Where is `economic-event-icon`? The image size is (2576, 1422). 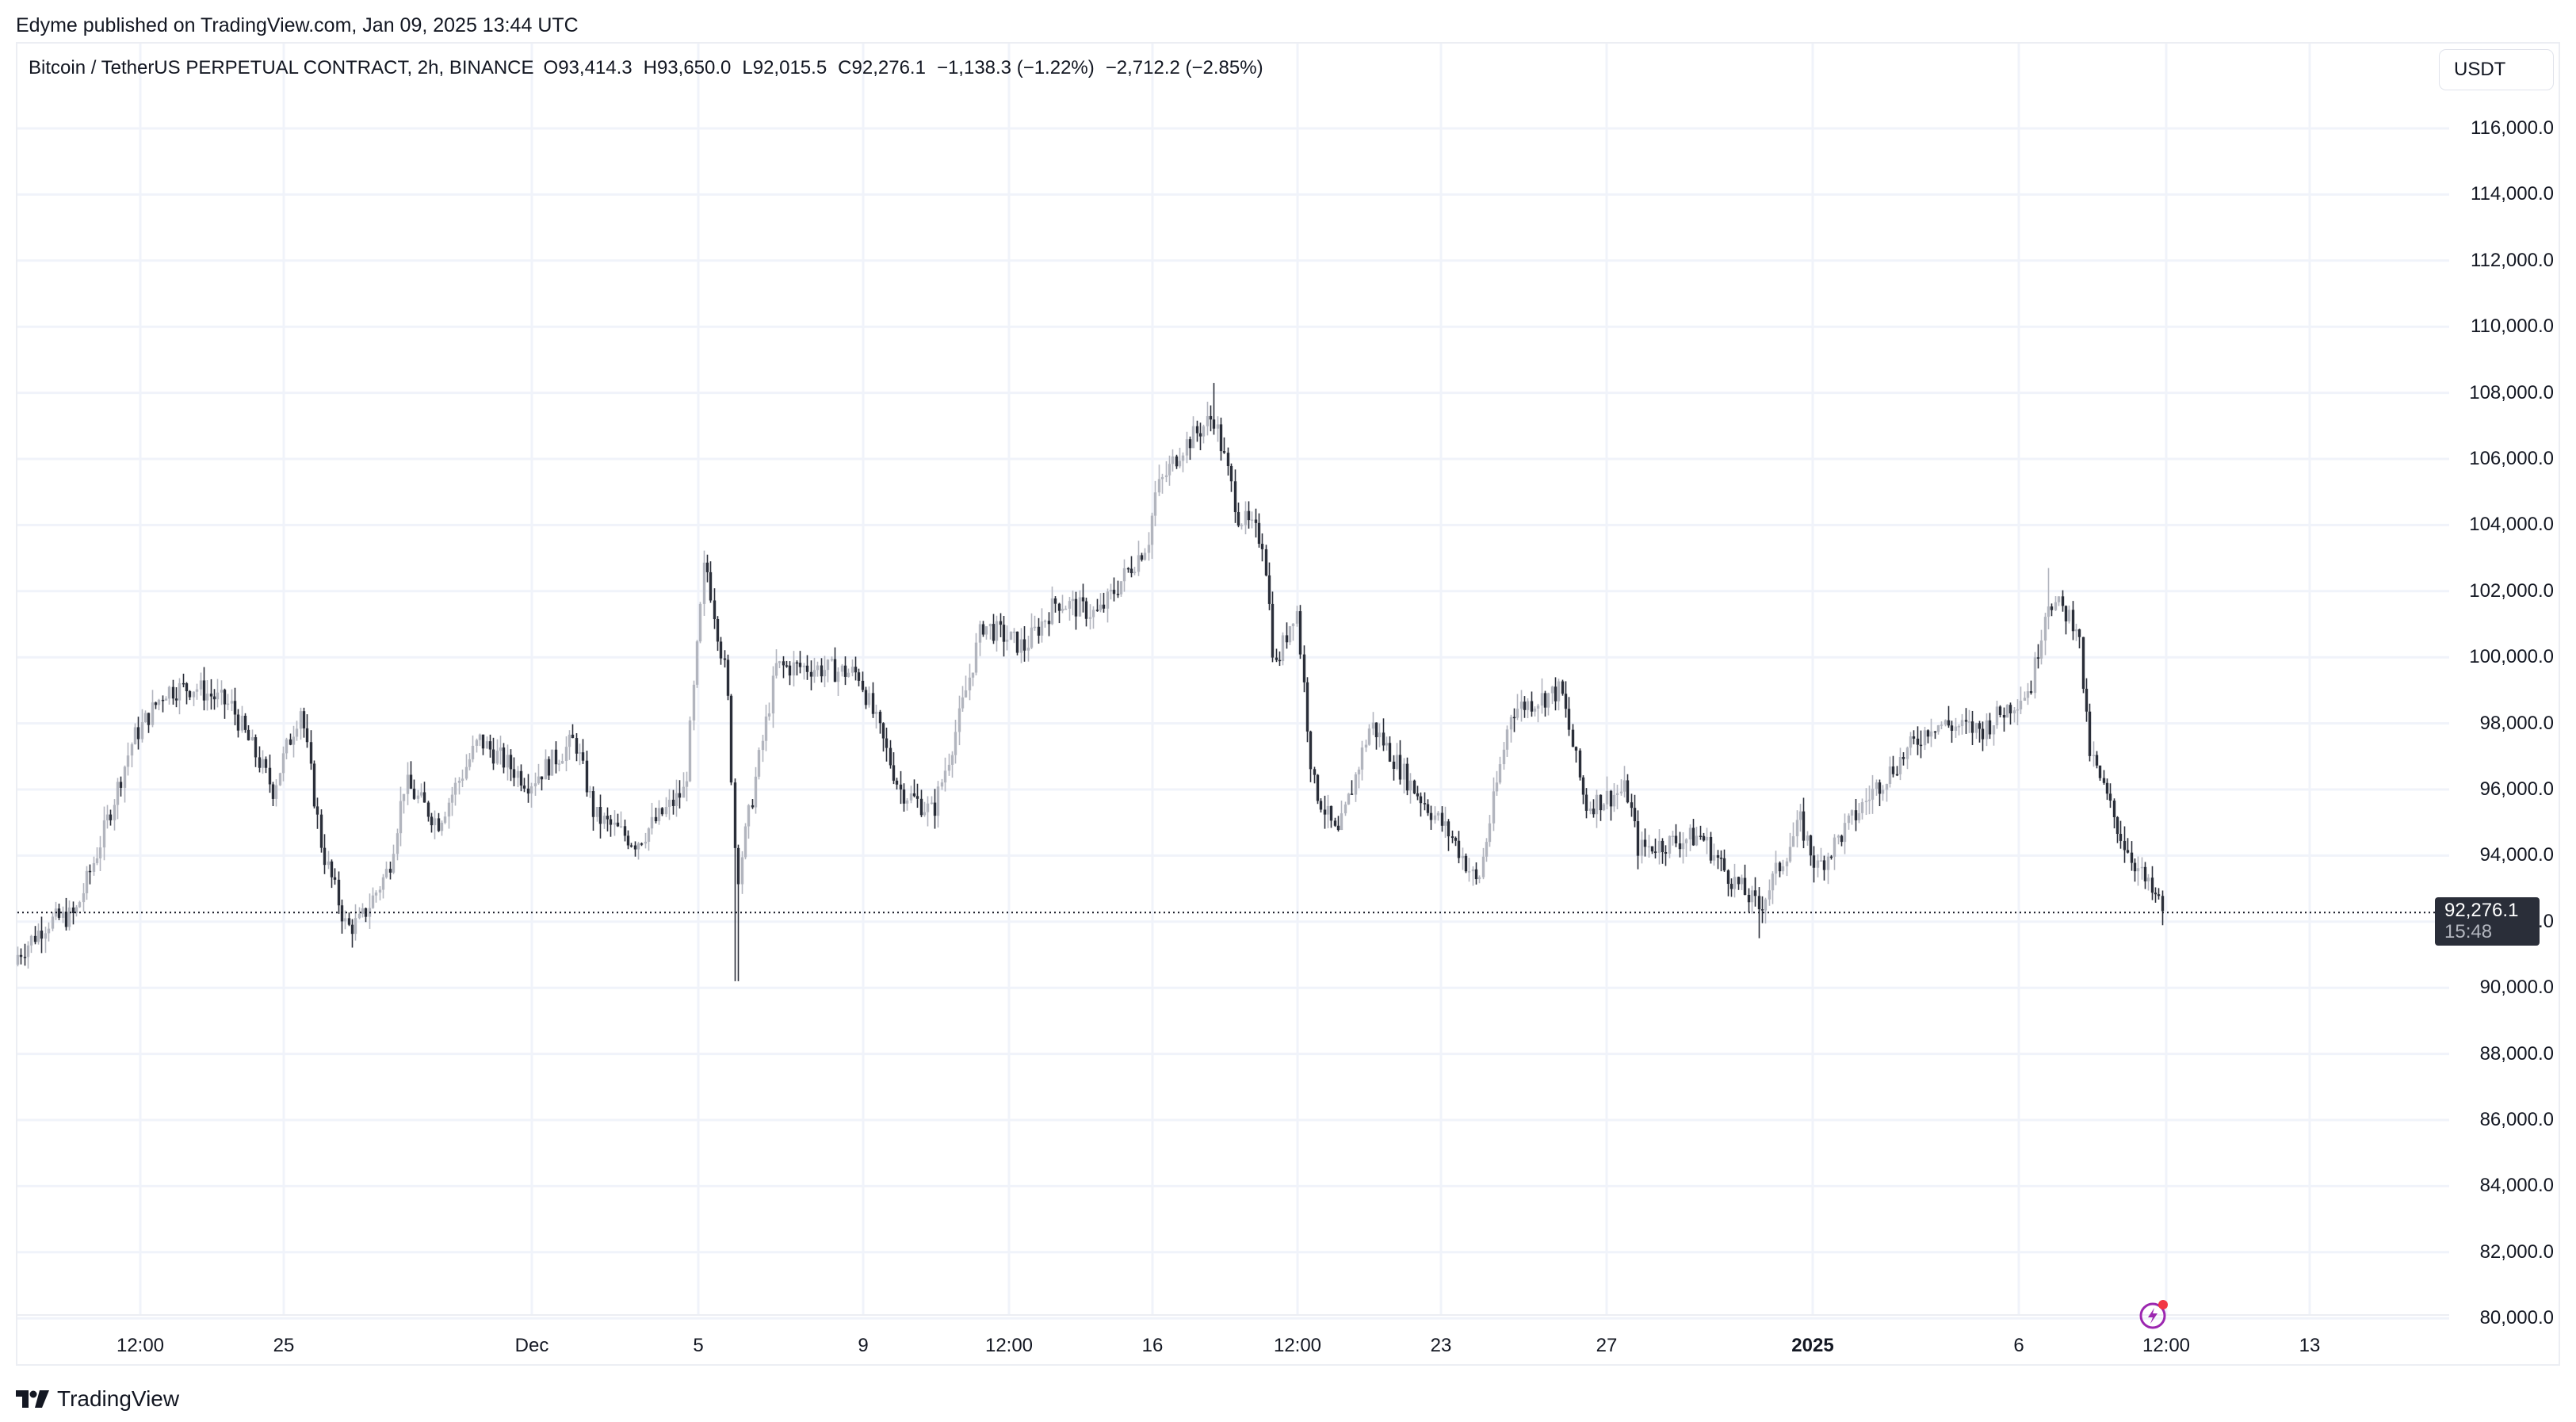
economic-event-icon is located at coordinates (2154, 1314).